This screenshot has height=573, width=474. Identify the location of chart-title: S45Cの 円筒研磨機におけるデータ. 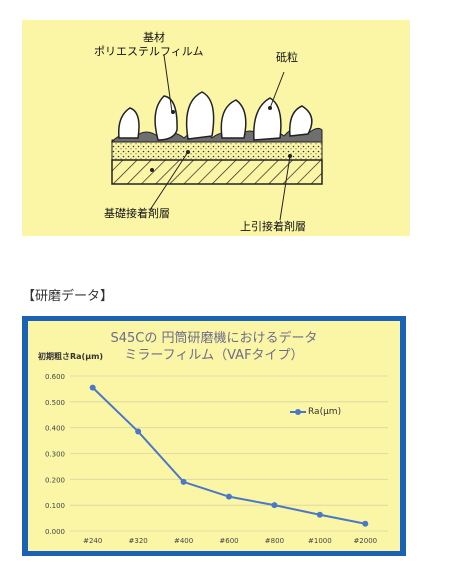
(214, 338).